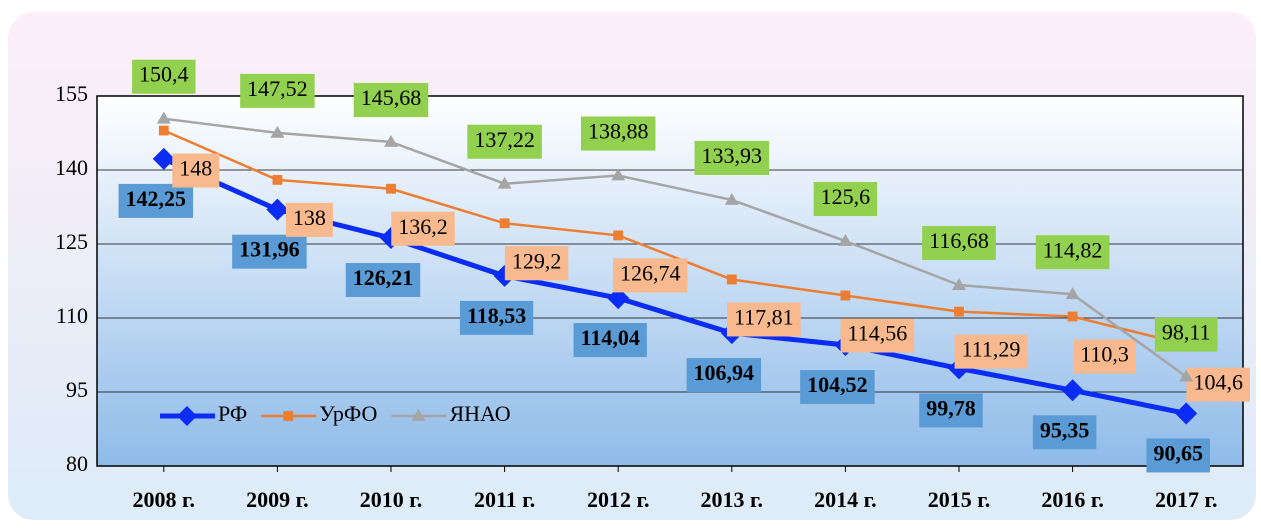 The height and width of the screenshot is (529, 1261). I want to click on data-label: 114,82, so click(1073, 249).